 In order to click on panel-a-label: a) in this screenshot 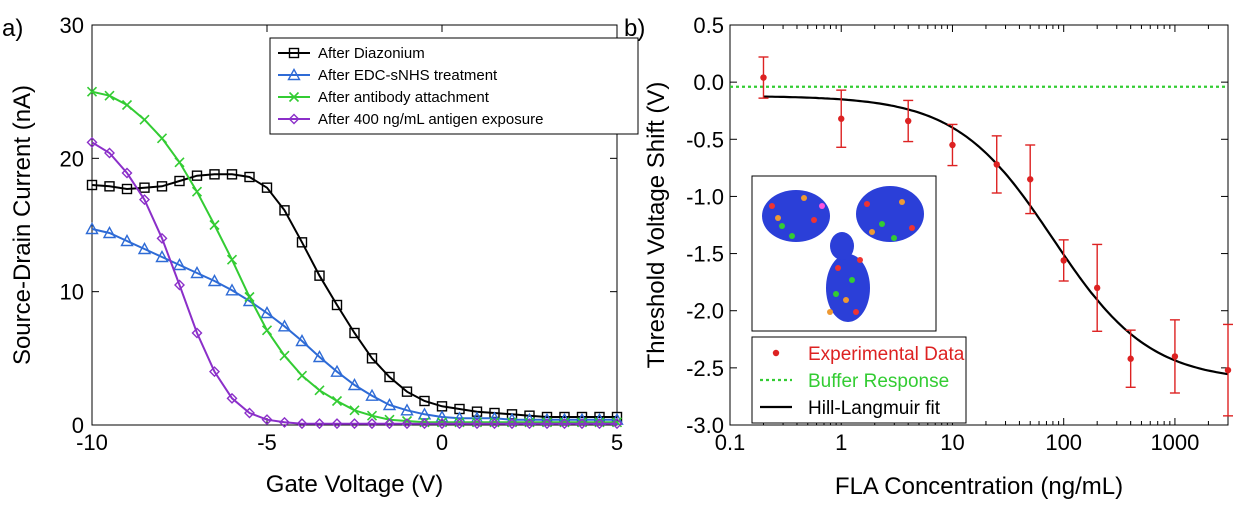, I will do `click(12, 28)`.